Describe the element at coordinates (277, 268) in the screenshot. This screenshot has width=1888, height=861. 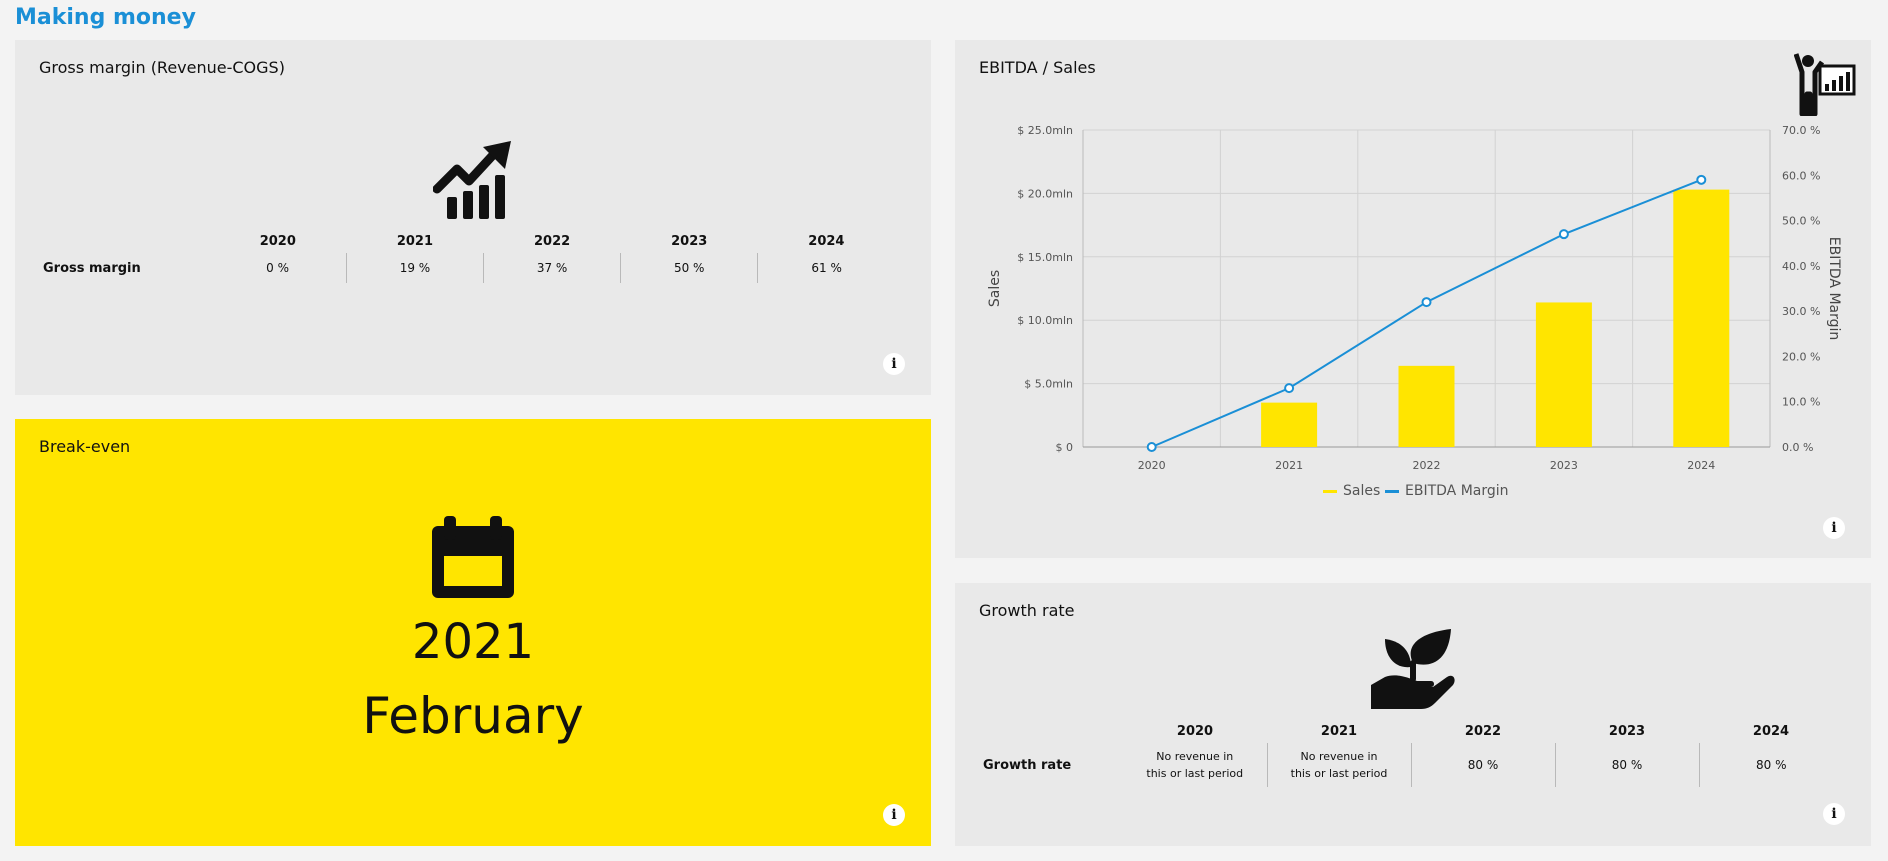
I see `gross-margin-value: 0 %` at that location.